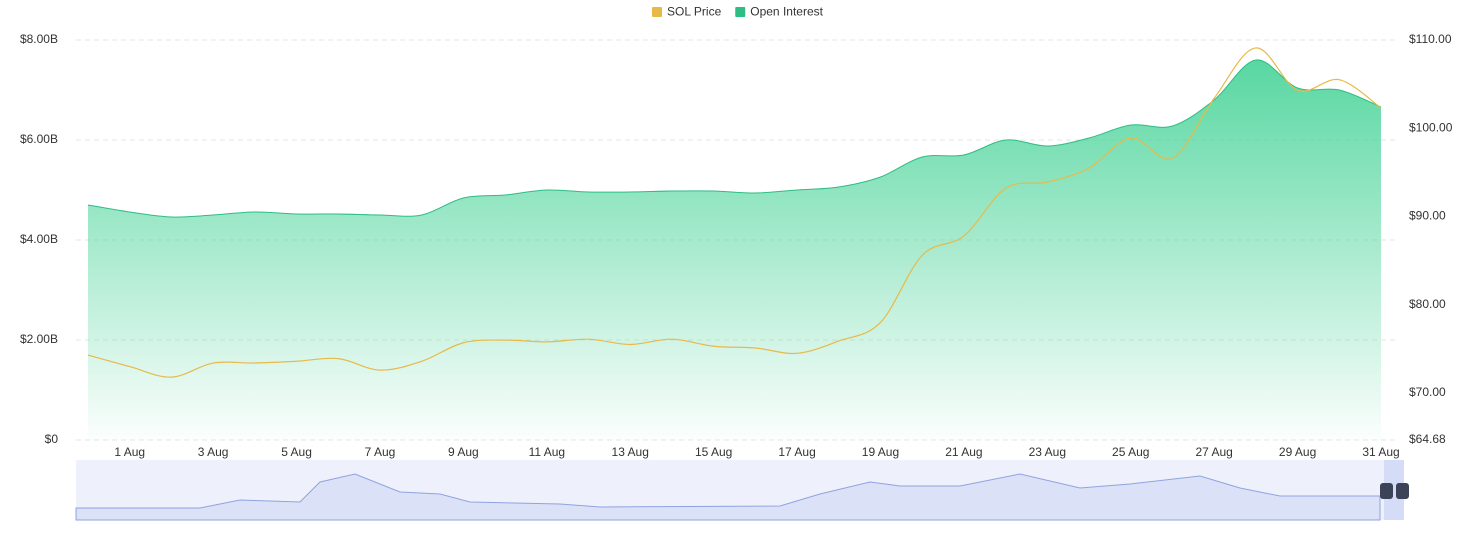  I want to click on x-tick-label: 17 Aug, so click(796, 452).